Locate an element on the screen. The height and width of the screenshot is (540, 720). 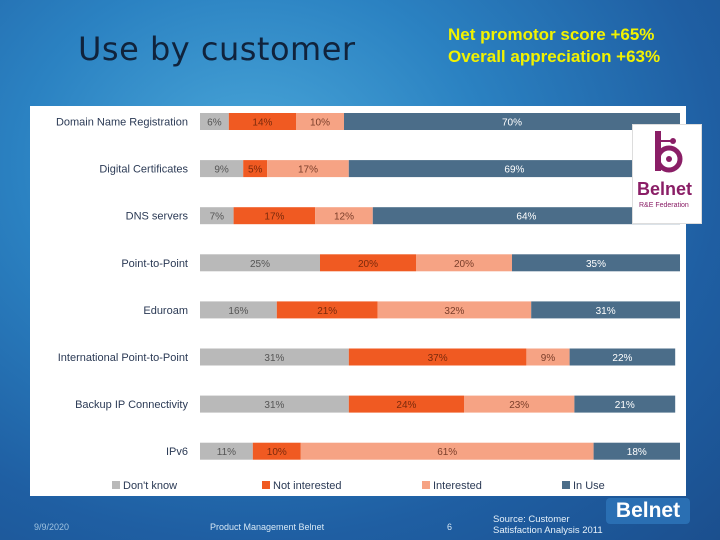
data-label: 24% is located at coordinates (406, 405).